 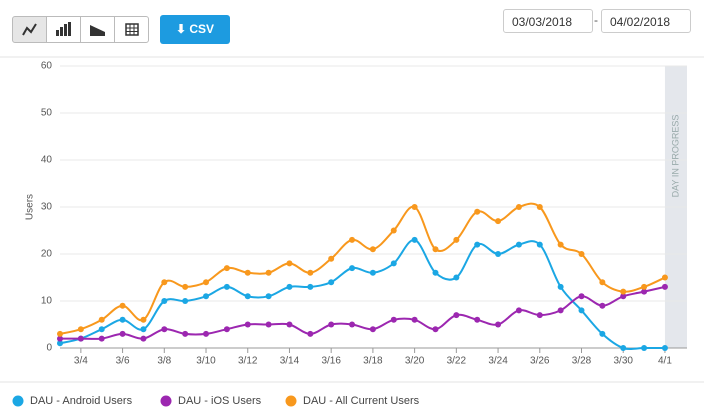 What do you see at coordinates (47, 207) in the screenshot?
I see `y-tick-label: 30` at bounding box center [47, 207].